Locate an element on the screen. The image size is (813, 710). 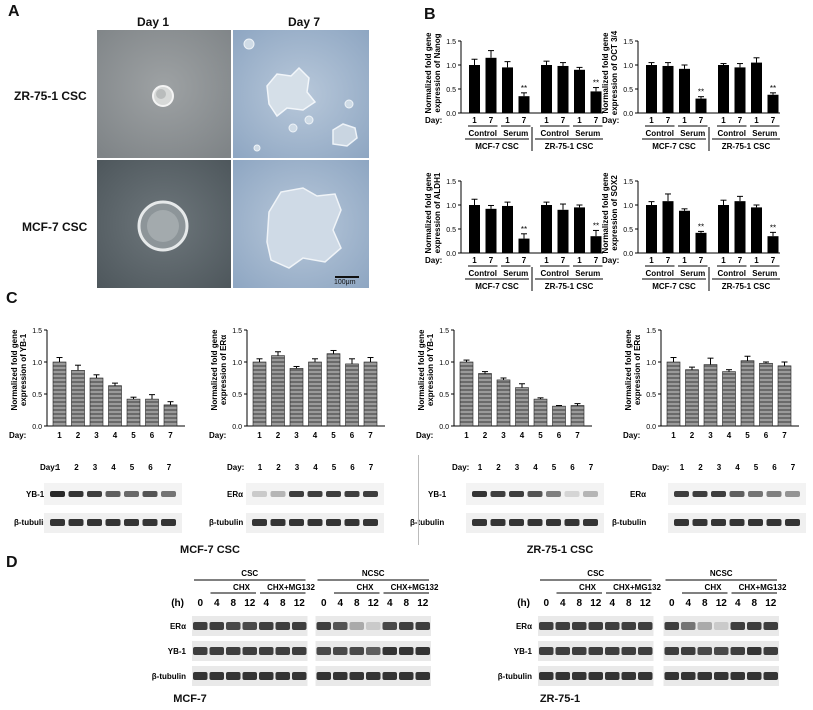
row-label-zr751: ZR-75-1 CSC is located at coordinates (50, 96).